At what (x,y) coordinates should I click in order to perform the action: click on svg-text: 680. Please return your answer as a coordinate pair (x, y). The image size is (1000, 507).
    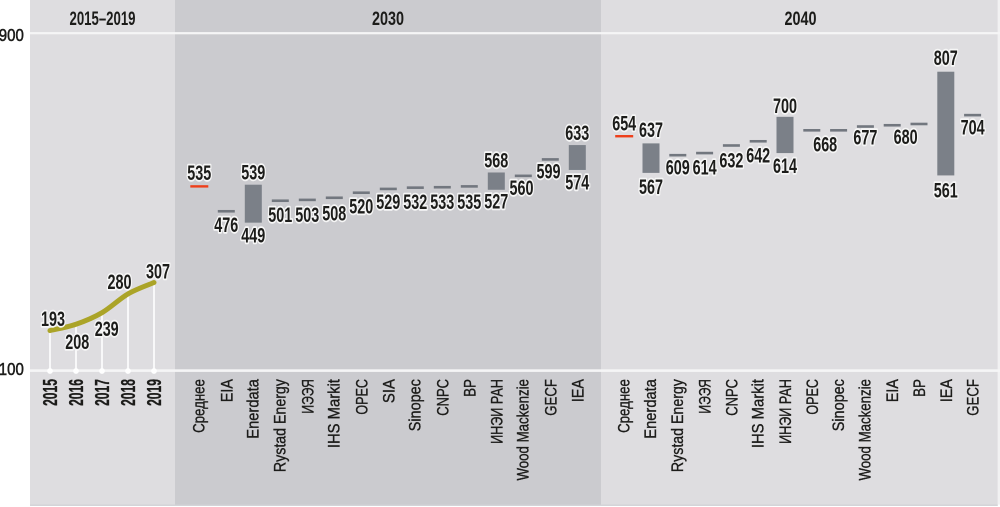
    Looking at the image, I should click on (906, 137).